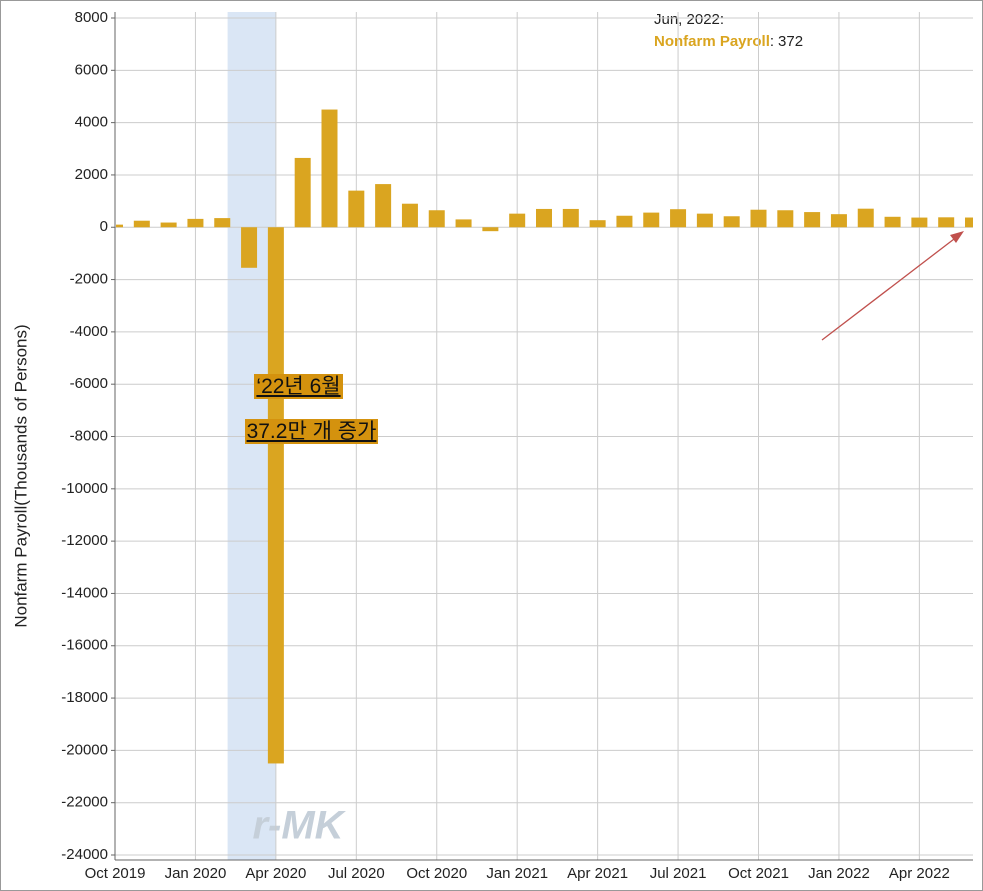  I want to click on y-tick-label: -4000, so click(89, 331).